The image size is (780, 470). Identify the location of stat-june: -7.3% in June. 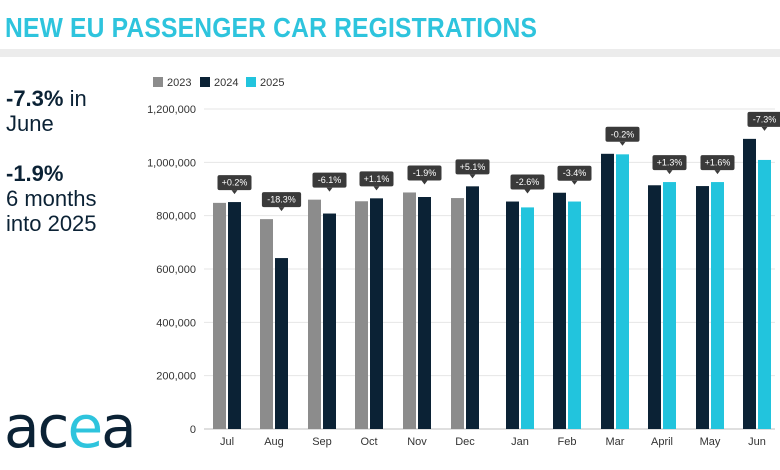
(66, 111).